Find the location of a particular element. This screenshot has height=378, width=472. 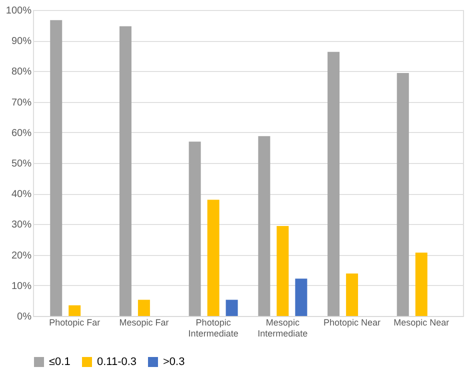

y-tick-label: 40% is located at coordinates (21, 194).